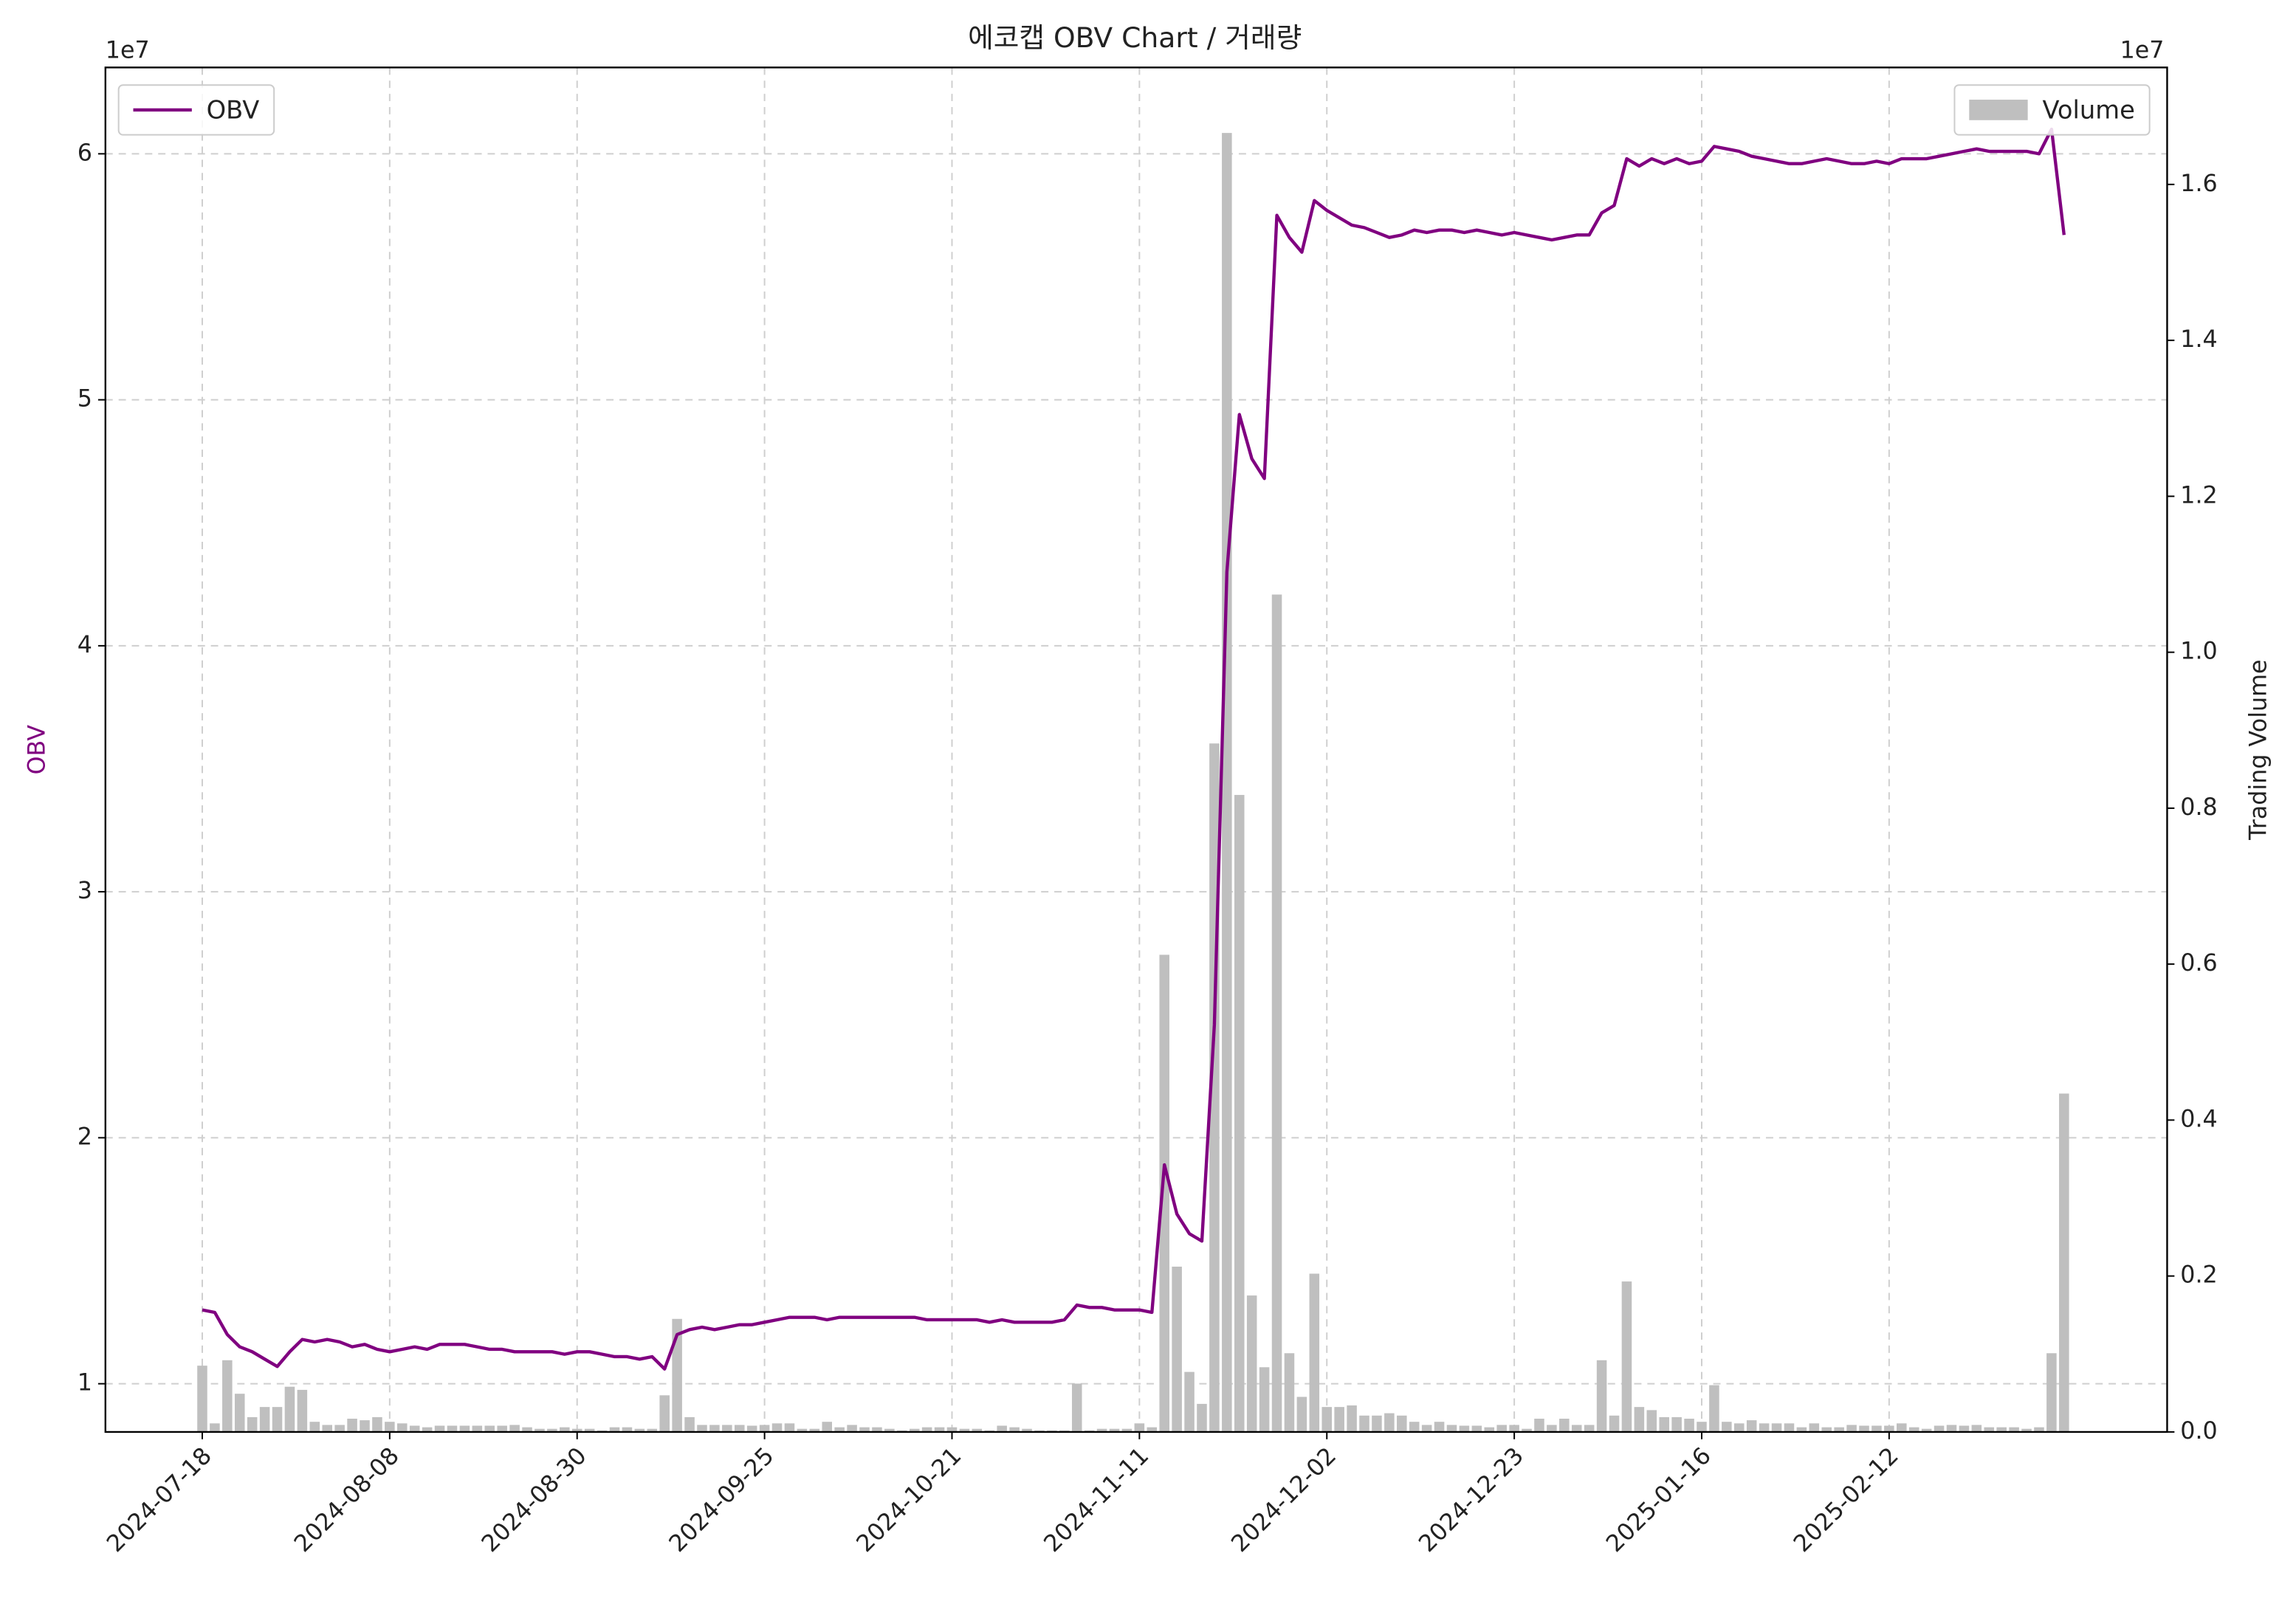 Image resolution: width=2296 pixels, height=1618 pixels. I want to click on y2-tick-label: 0.6, so click(2198, 964).